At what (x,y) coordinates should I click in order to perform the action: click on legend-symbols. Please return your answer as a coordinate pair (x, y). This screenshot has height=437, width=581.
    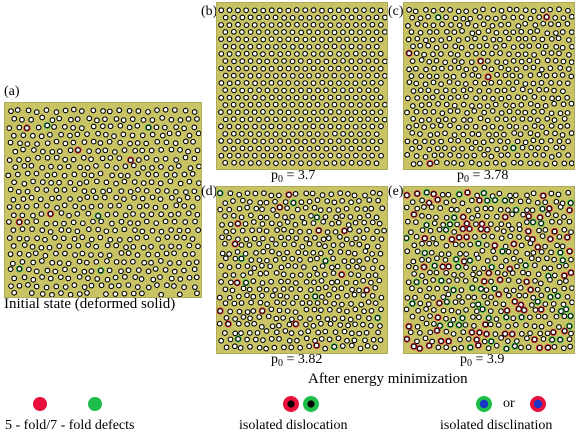
    Looking at the image, I should click on (289, 404).